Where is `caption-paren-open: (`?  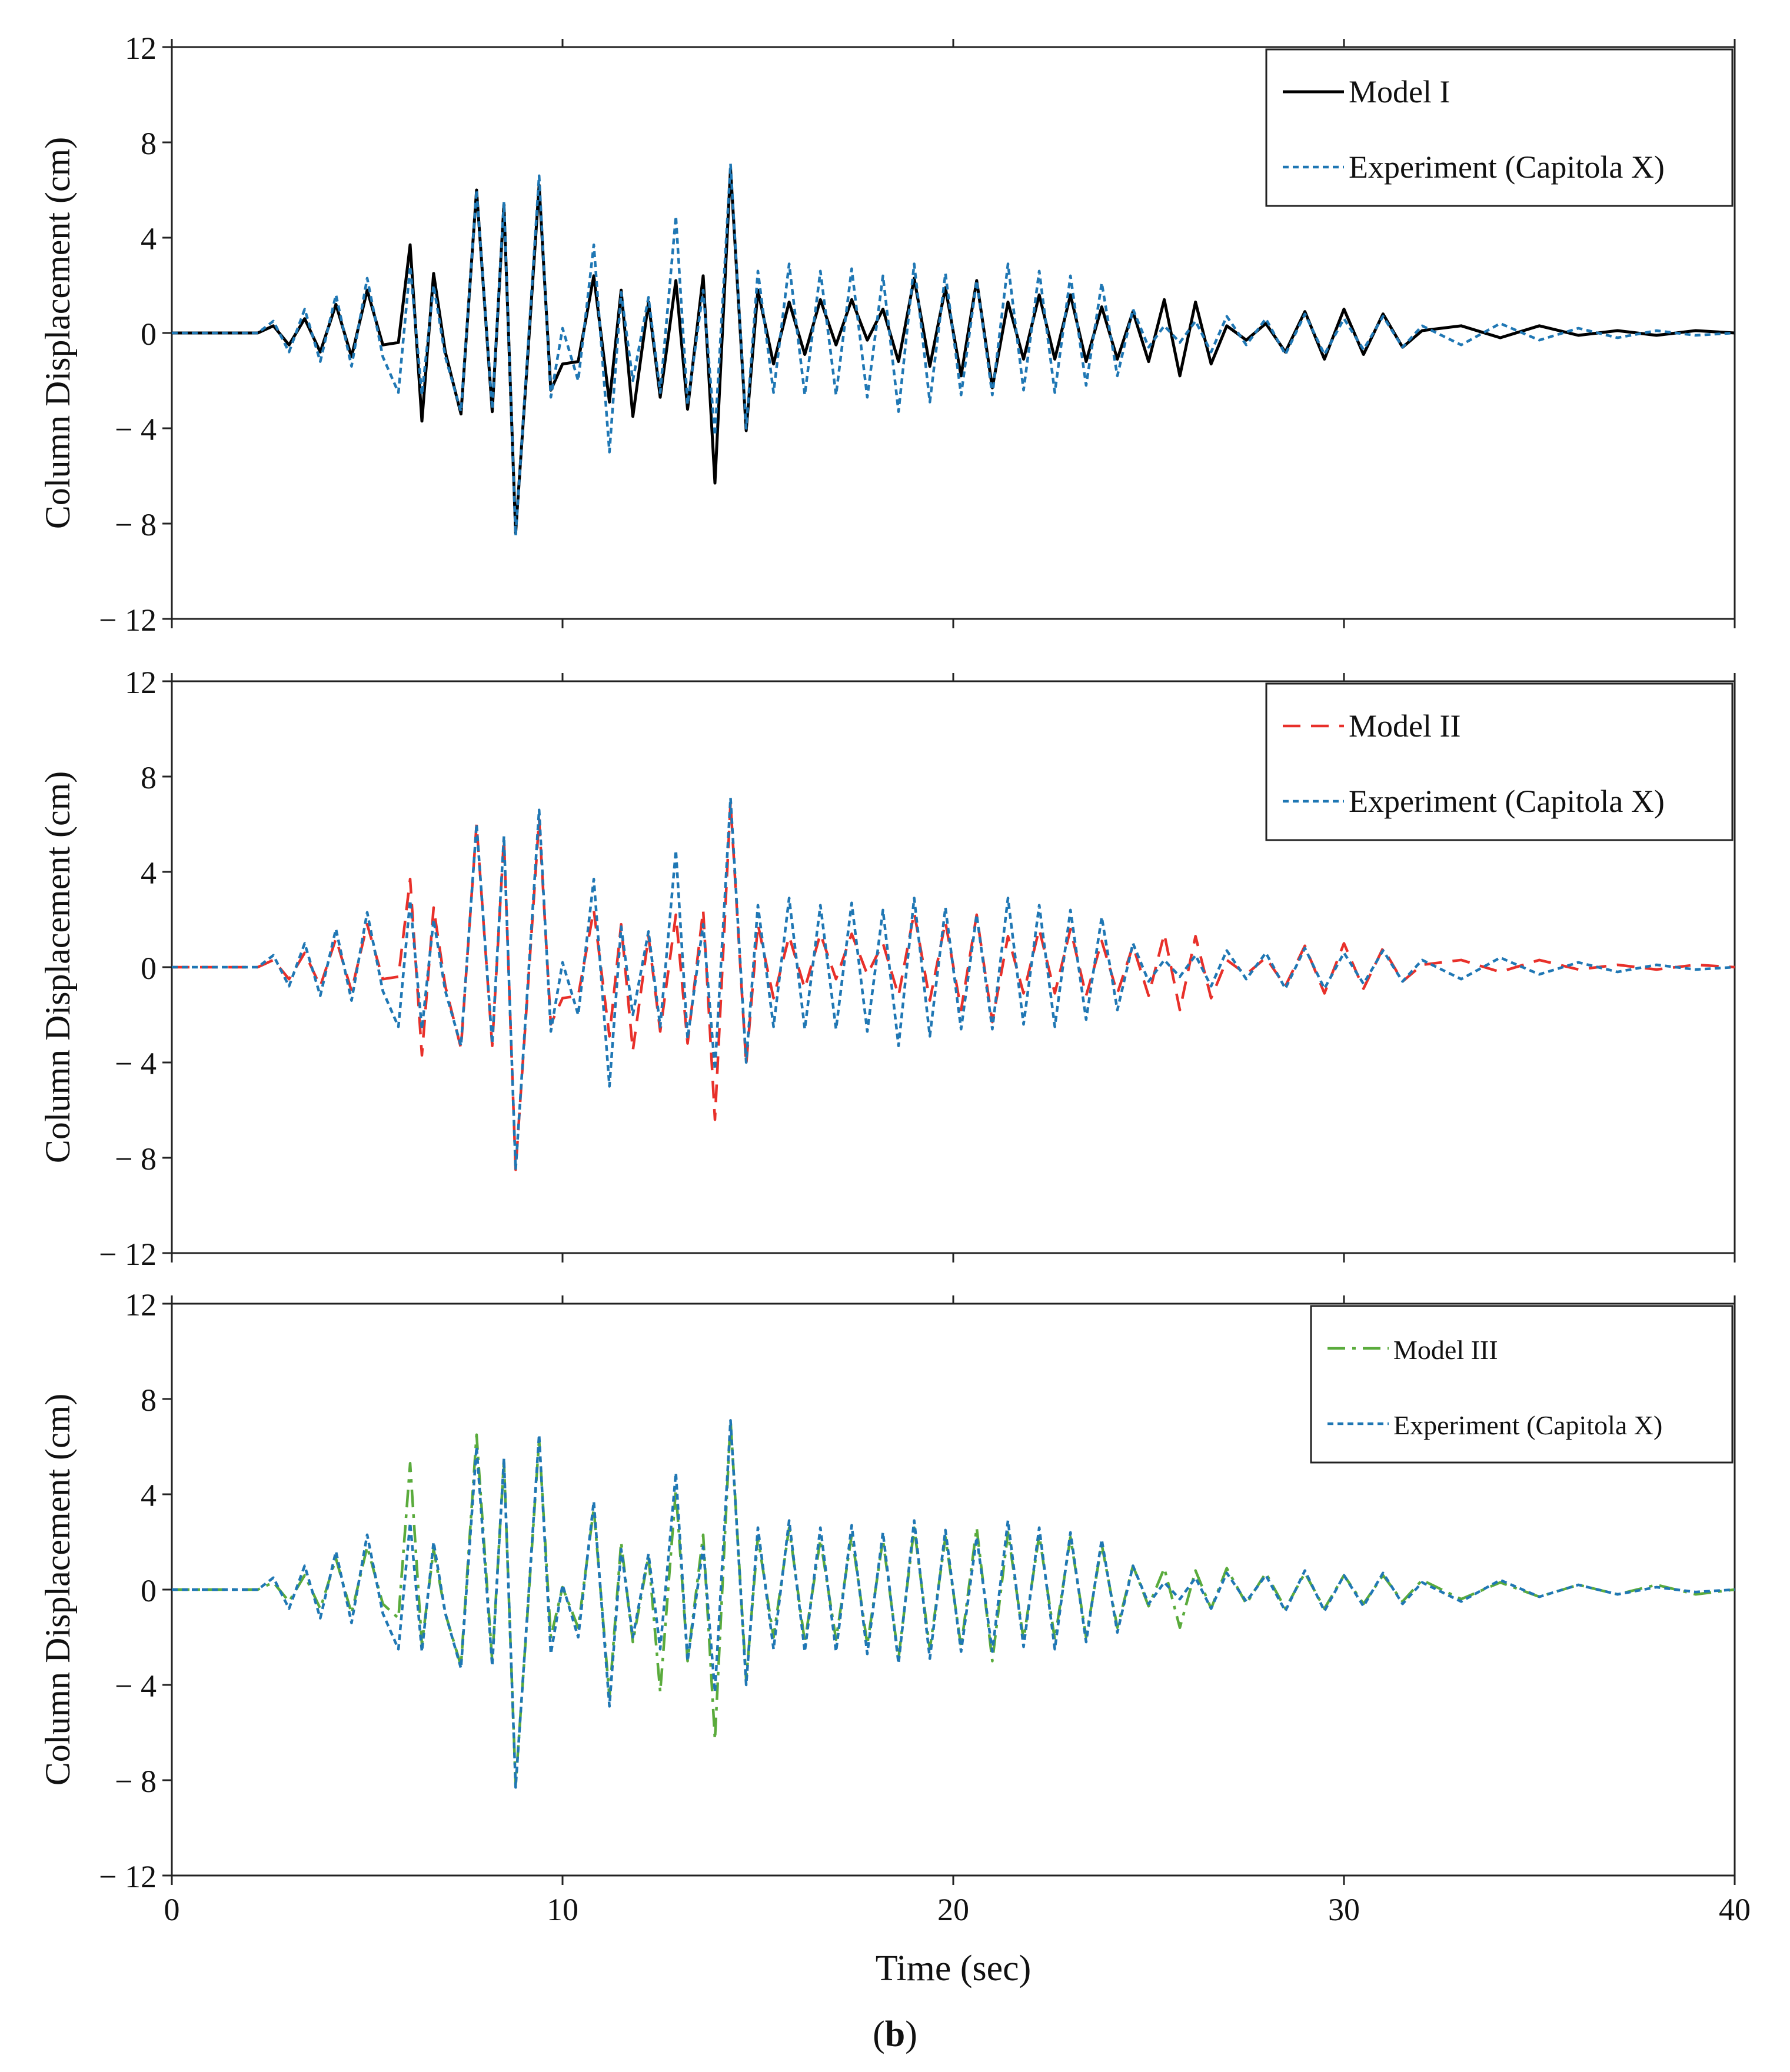
caption-paren-open: ( is located at coordinates (879, 2034).